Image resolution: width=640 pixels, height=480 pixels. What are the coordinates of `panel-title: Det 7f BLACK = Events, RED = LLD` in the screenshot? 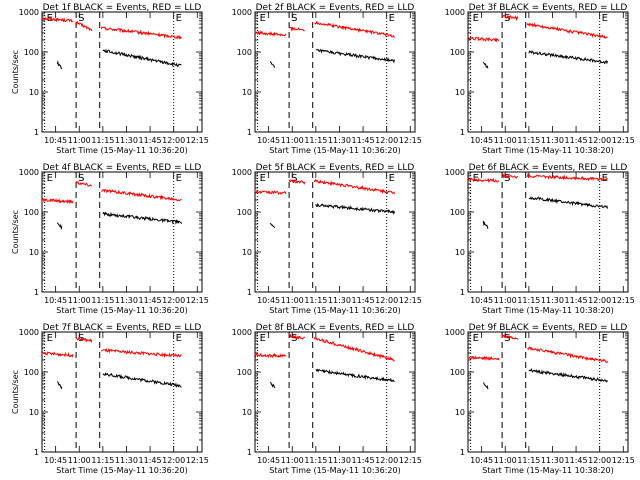 It's located at (122, 328).